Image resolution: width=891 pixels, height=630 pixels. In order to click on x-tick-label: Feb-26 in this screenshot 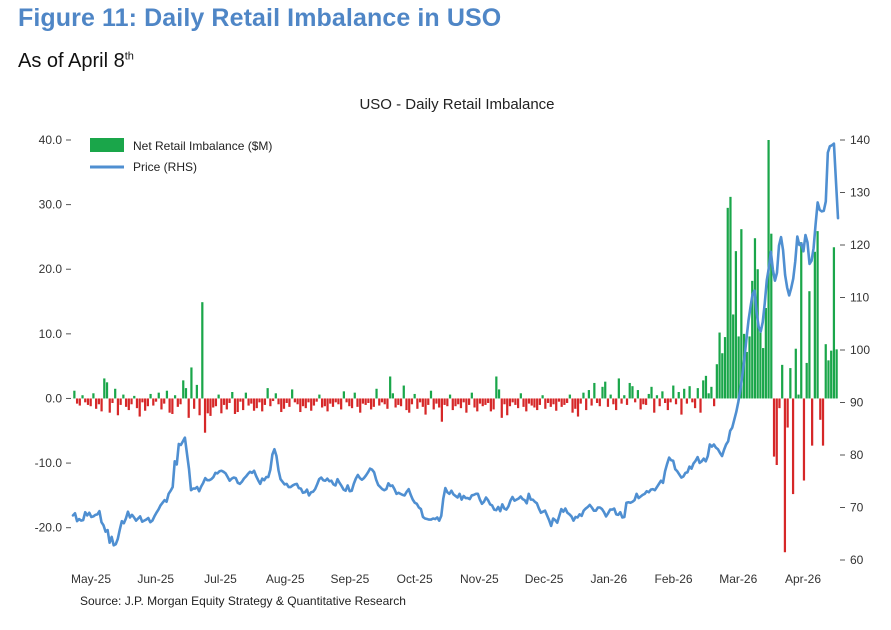, I will do `click(674, 579)`.